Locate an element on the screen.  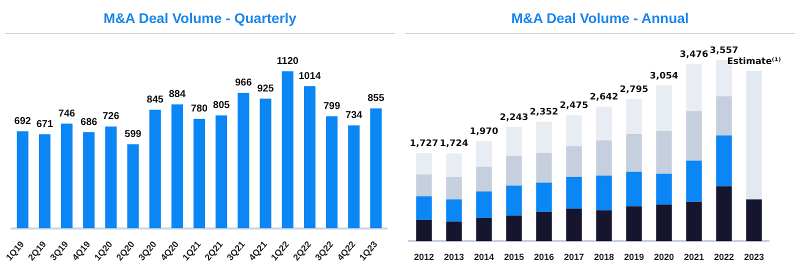
x-tick-label: 2014 is located at coordinates (484, 257).